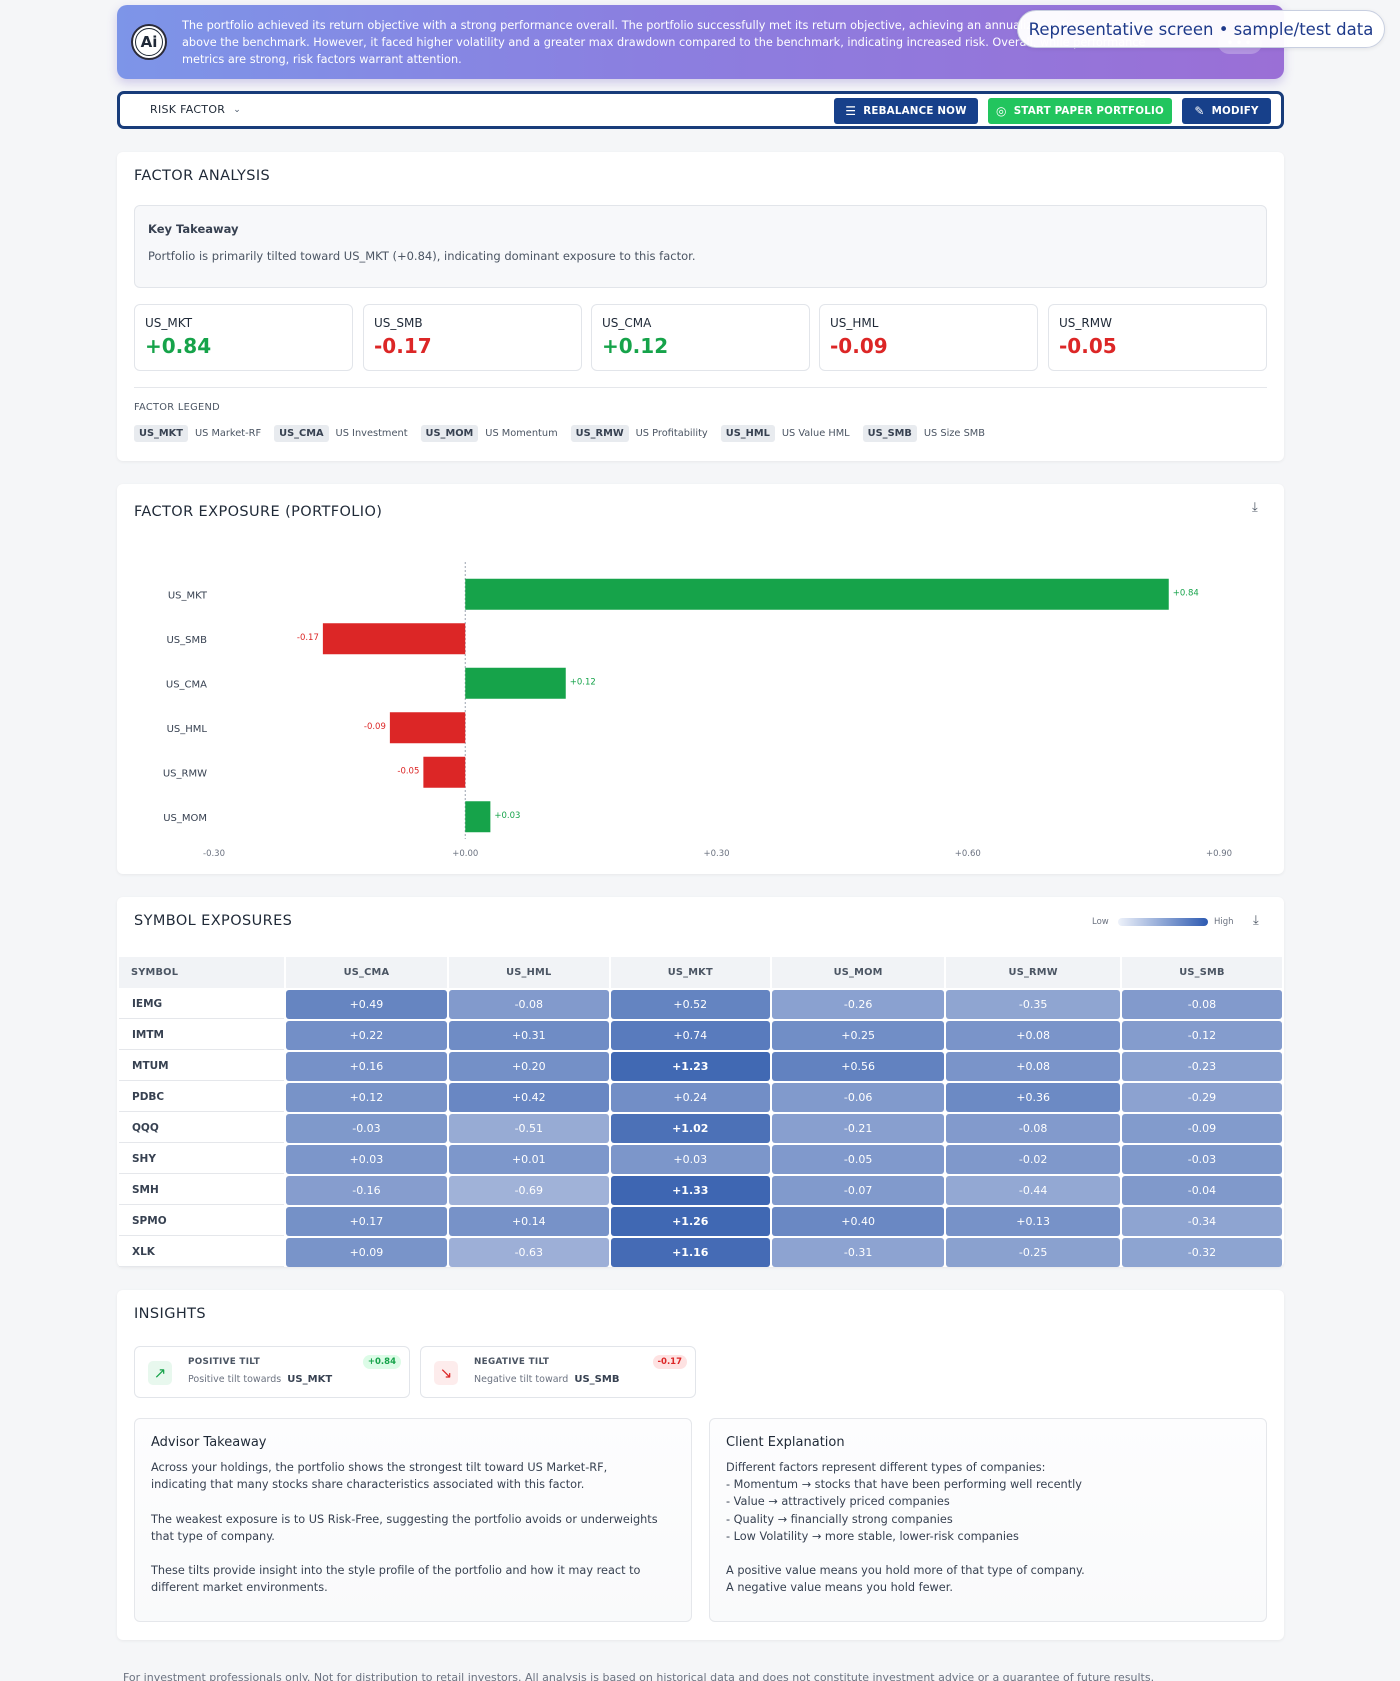 Image resolution: width=1400 pixels, height=1681 pixels. I want to click on exposure-cell: -0.26, so click(858, 1004).